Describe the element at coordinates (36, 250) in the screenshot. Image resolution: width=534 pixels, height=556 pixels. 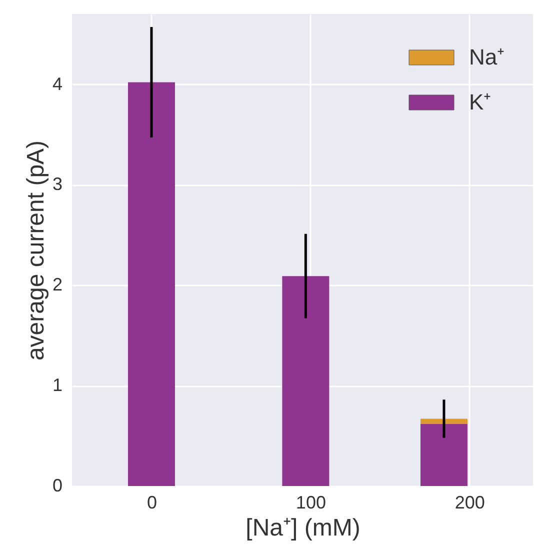
I see `y-axis-title: average current (pA)` at that location.